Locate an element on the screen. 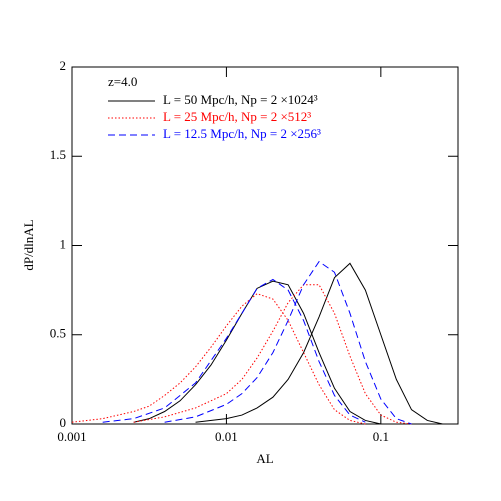 The width and height of the screenshot is (501, 501). y-axis-label: dP/dlnAL is located at coordinates (28, 244).